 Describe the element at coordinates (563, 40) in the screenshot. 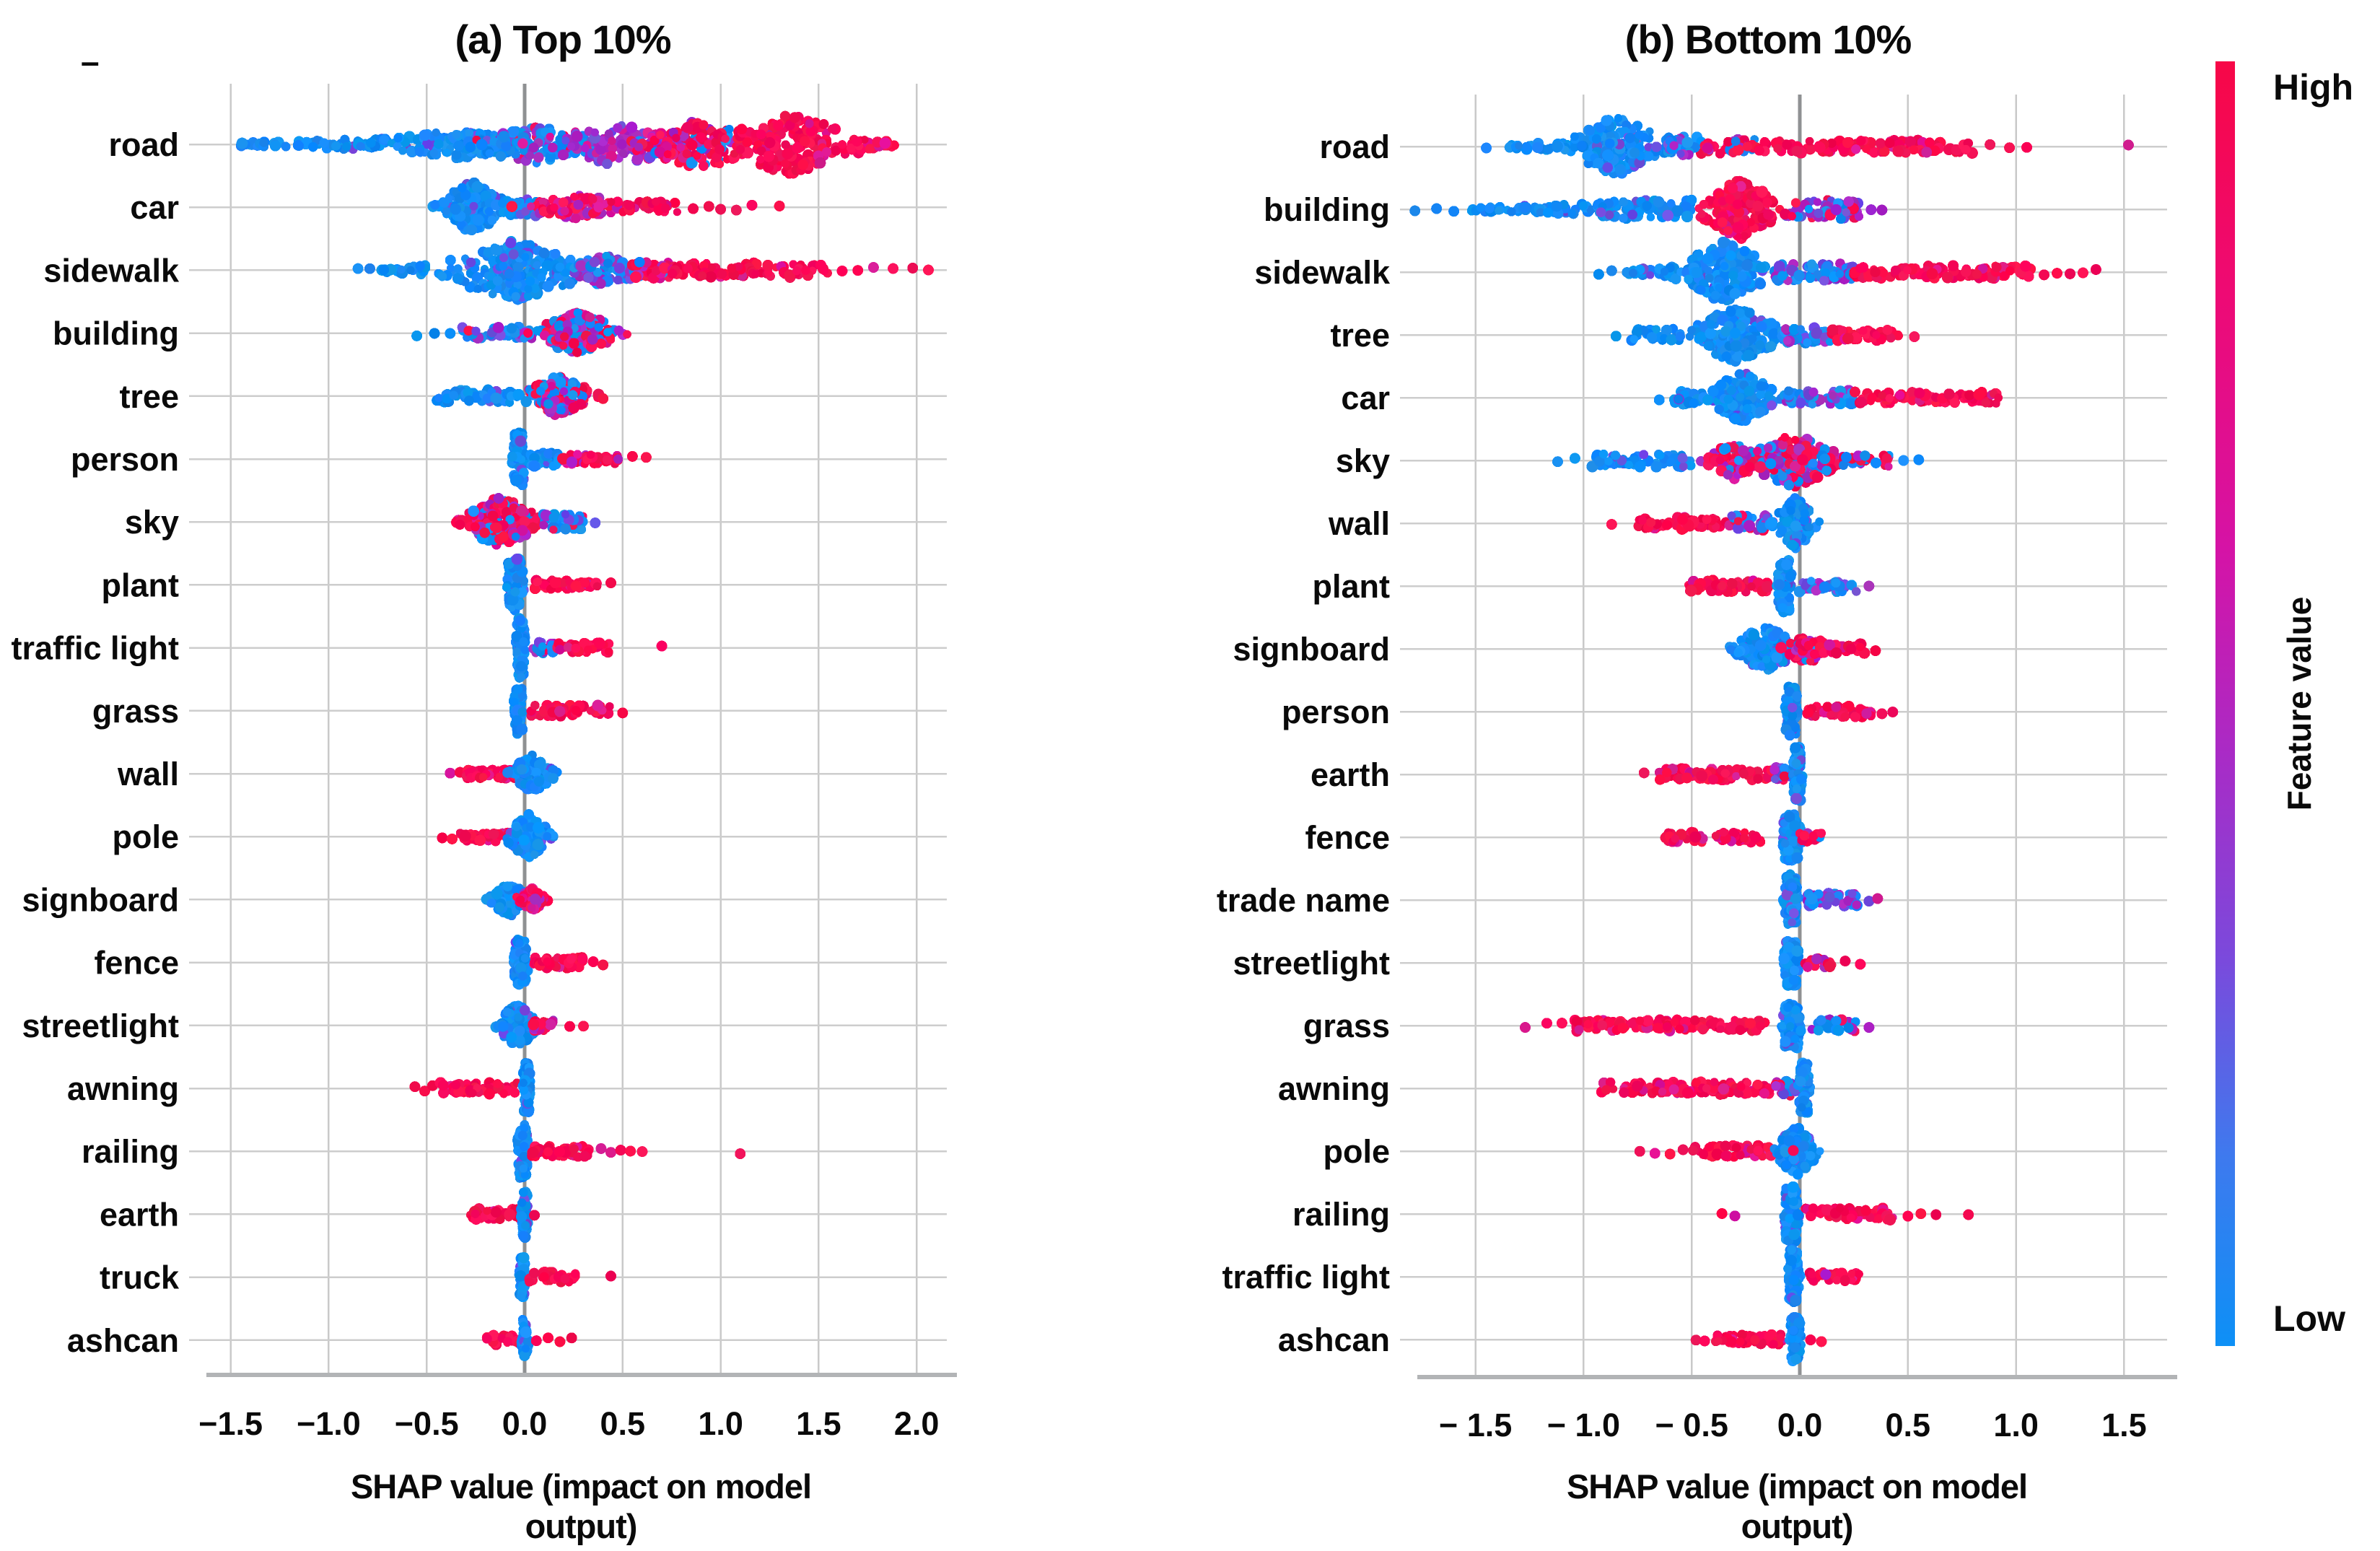

I see `panel-a-title: (a) Top 10%` at that location.